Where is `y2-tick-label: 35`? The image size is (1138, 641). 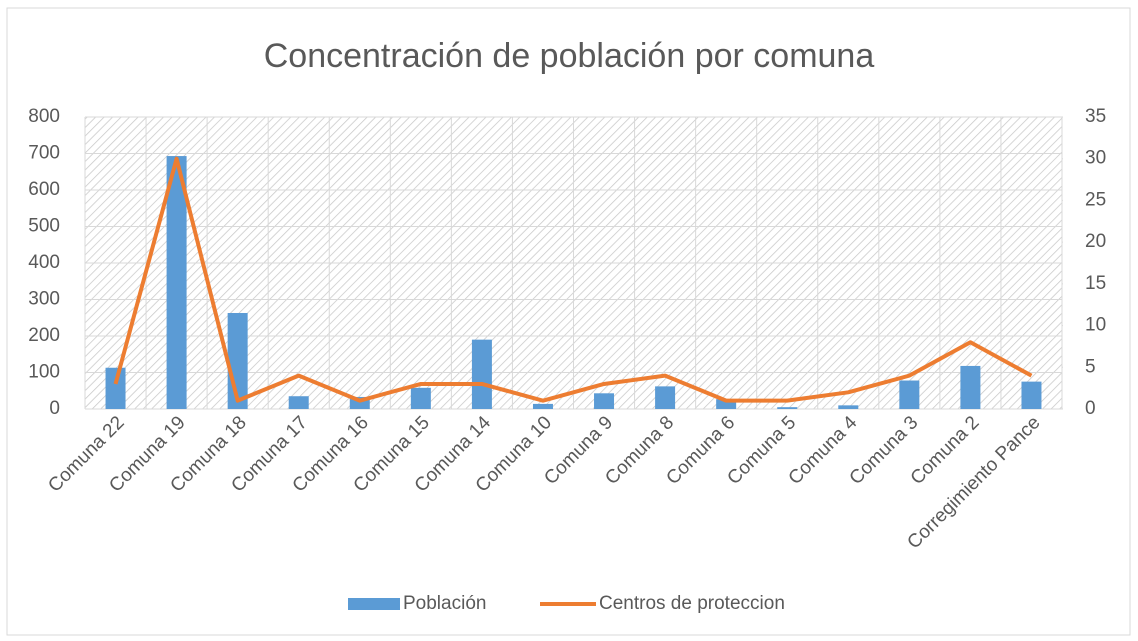 y2-tick-label: 35 is located at coordinates (1095, 116).